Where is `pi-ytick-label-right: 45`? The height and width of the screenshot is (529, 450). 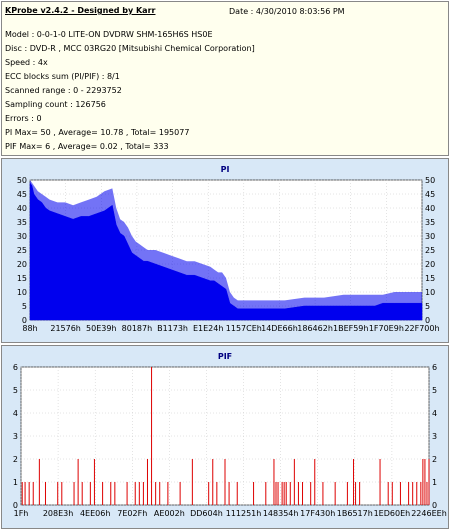
pi-ytick-label-right: 45 is located at coordinates (430, 194).